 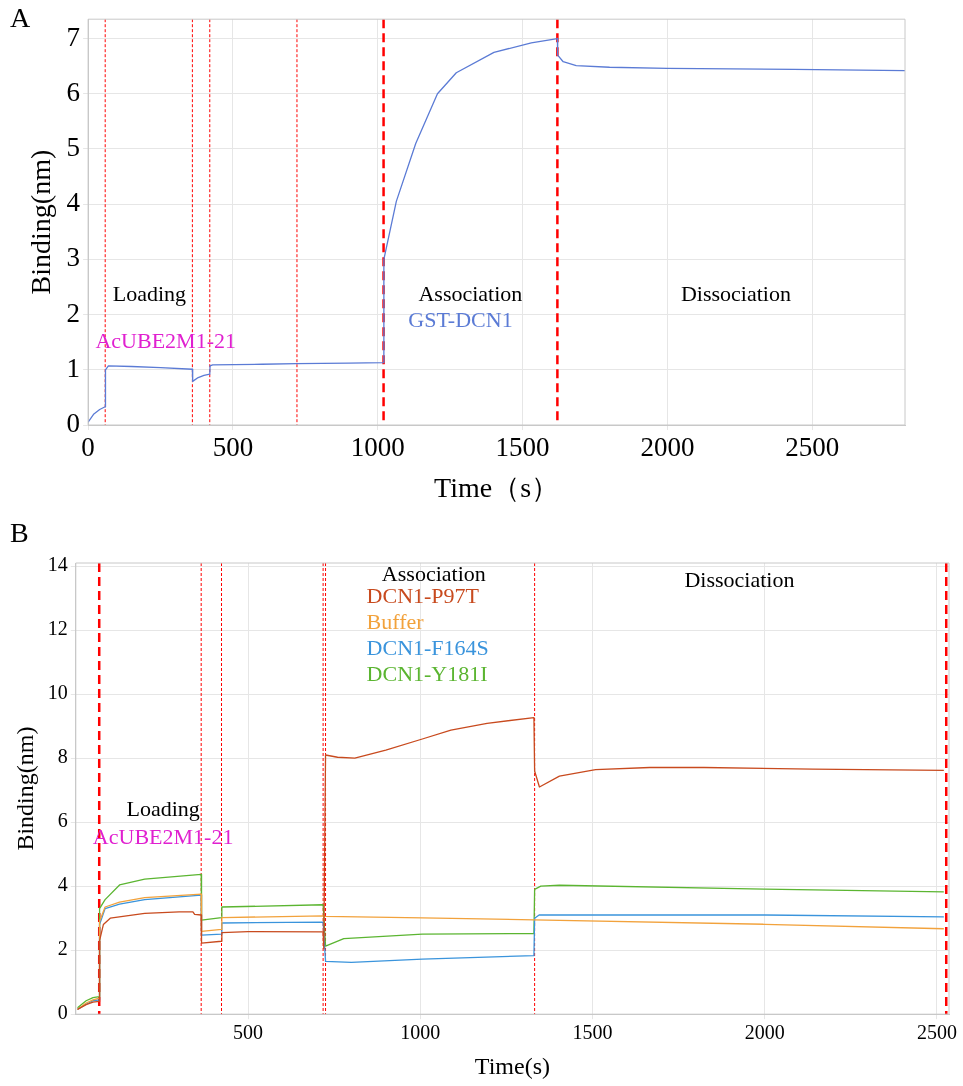 I want to click on chart-title: A, so click(x=20, y=18).